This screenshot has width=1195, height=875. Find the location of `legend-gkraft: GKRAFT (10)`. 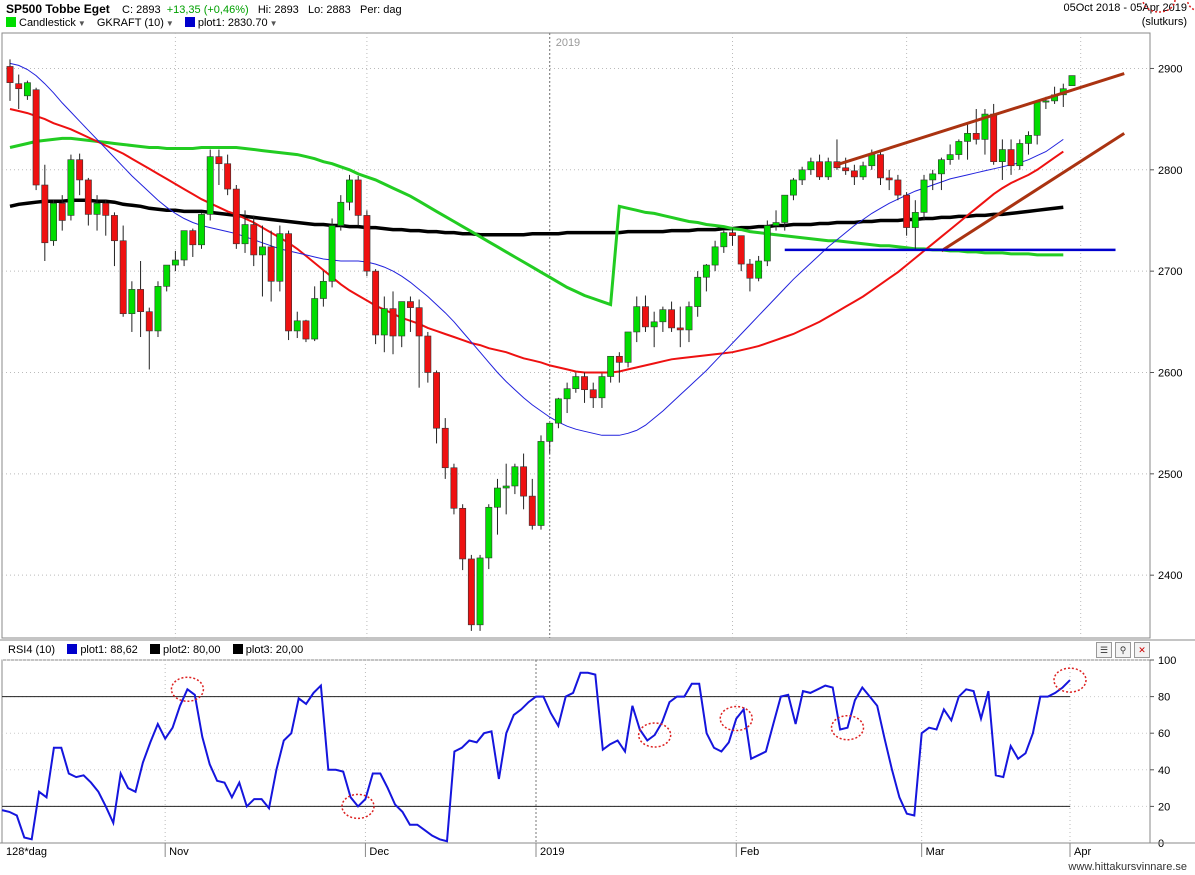

legend-gkraft: GKRAFT (10) is located at coordinates (130, 23).